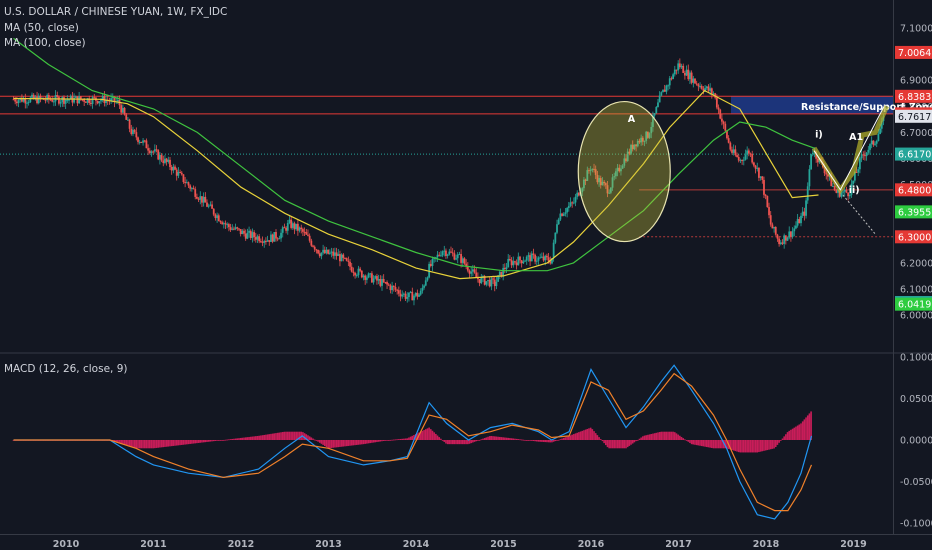 This screenshot has height=550, width=932. Describe the element at coordinates (851, 150) in the screenshot. I see `projection-path` at that location.